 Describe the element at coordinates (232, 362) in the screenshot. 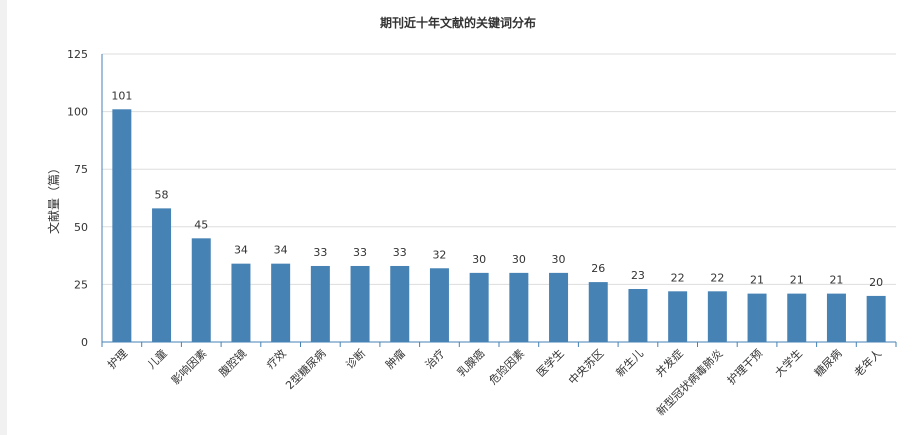

I see `x-tick-label: 腹腔镜` at that location.